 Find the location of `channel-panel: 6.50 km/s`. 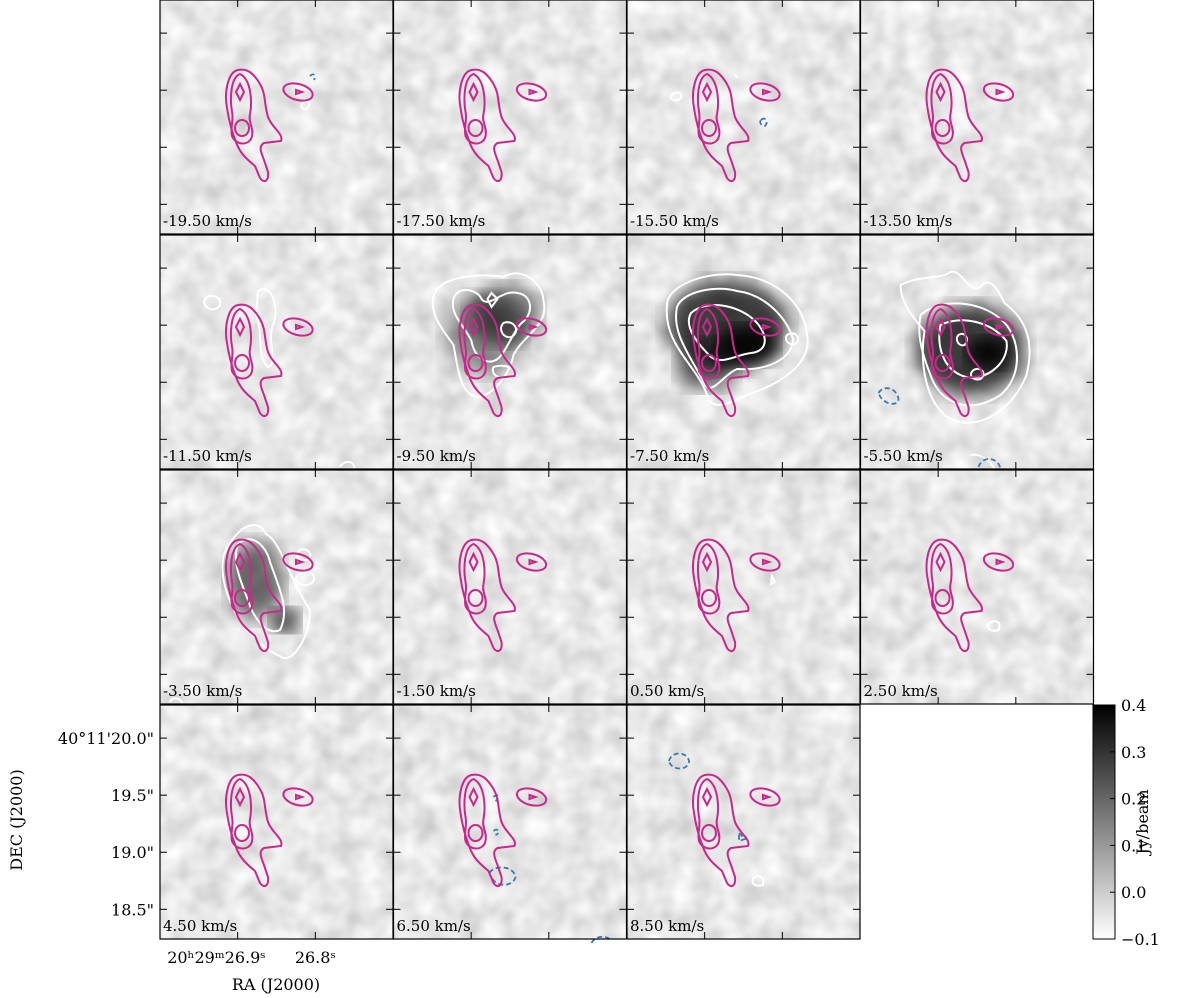

channel-panel: 6.50 km/s is located at coordinates (510, 824).